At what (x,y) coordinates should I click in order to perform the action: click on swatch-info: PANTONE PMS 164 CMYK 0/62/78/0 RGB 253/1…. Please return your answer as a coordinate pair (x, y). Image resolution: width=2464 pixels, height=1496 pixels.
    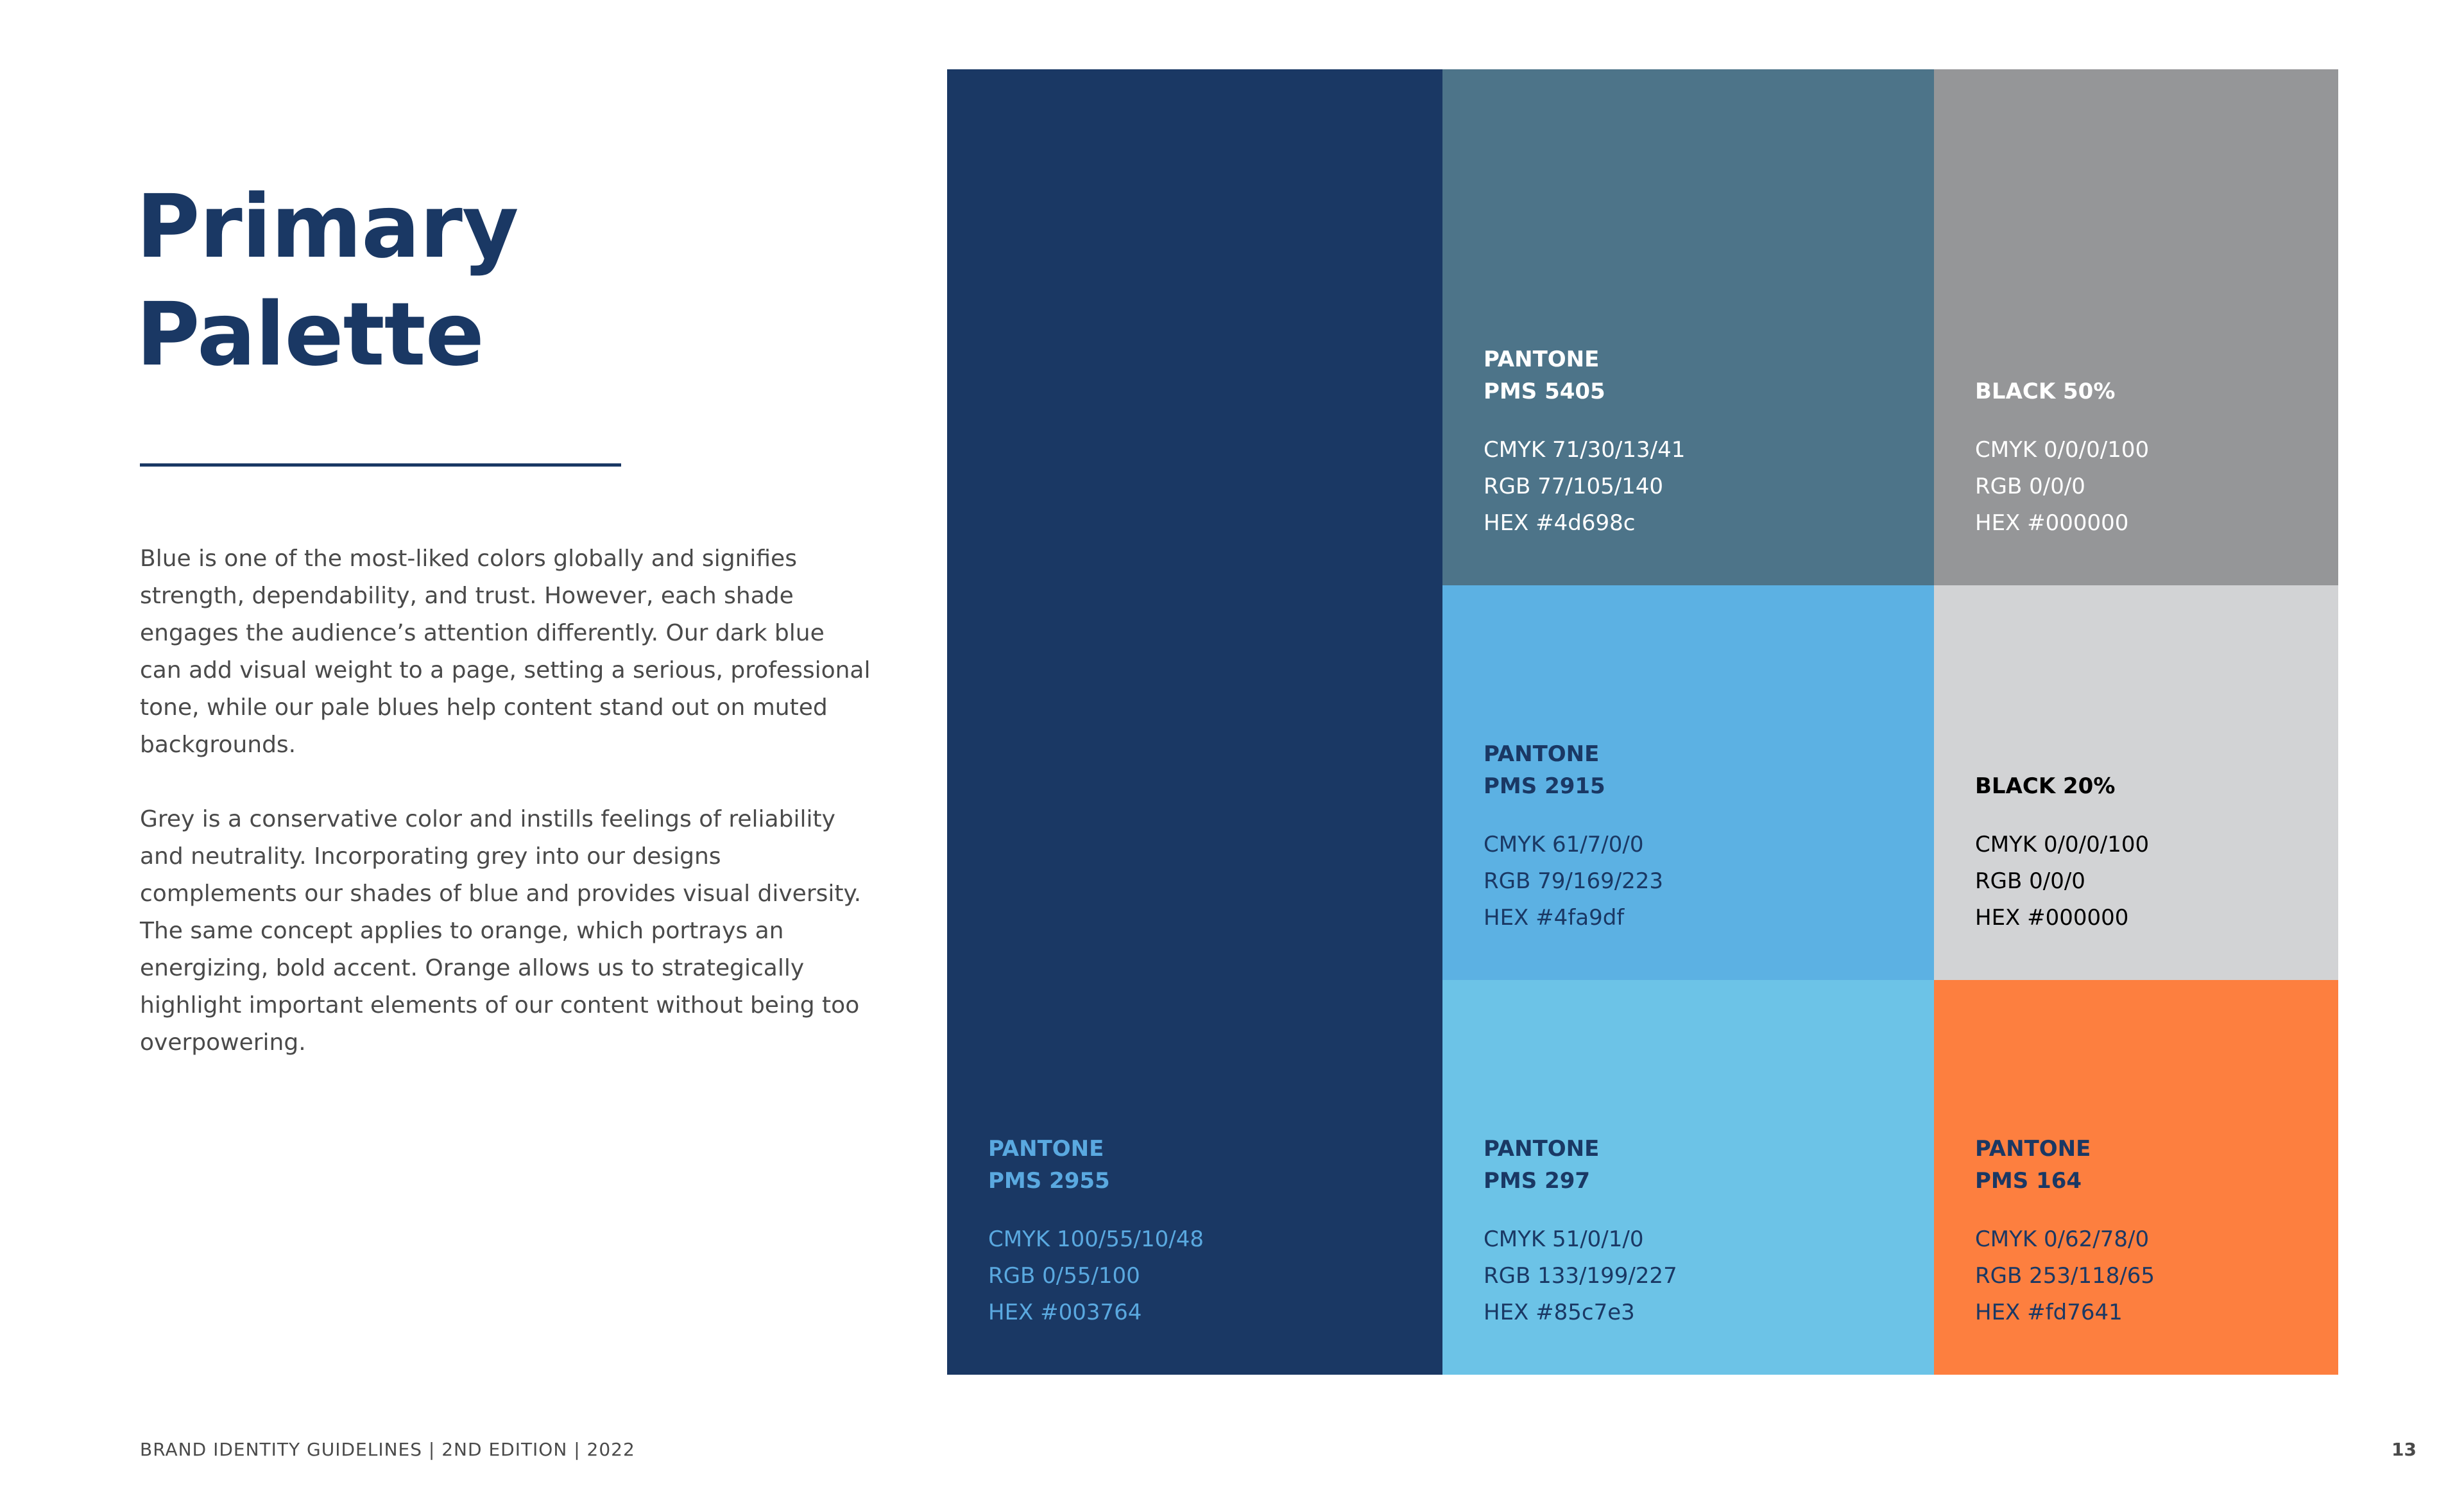
    Looking at the image, I should click on (2065, 1232).